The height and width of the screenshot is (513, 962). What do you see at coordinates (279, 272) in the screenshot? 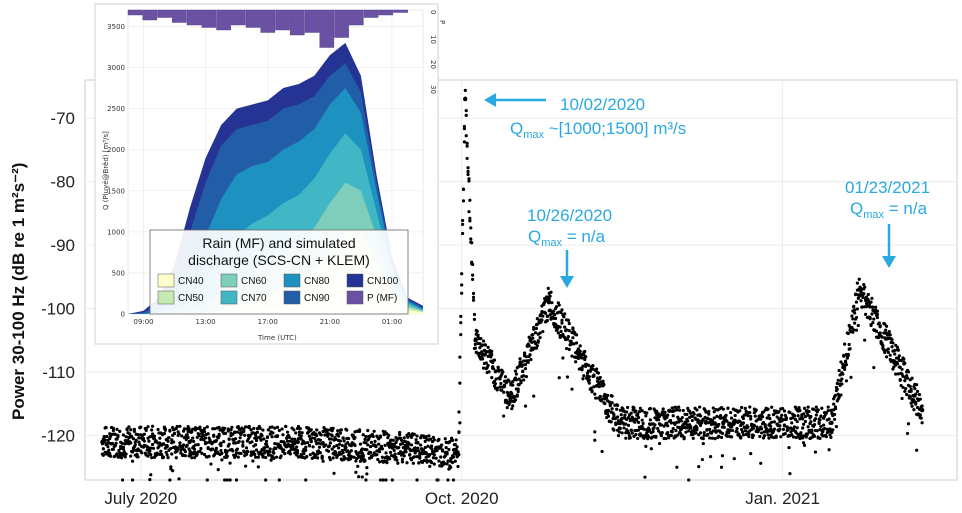
I see `legend-box` at bounding box center [279, 272].